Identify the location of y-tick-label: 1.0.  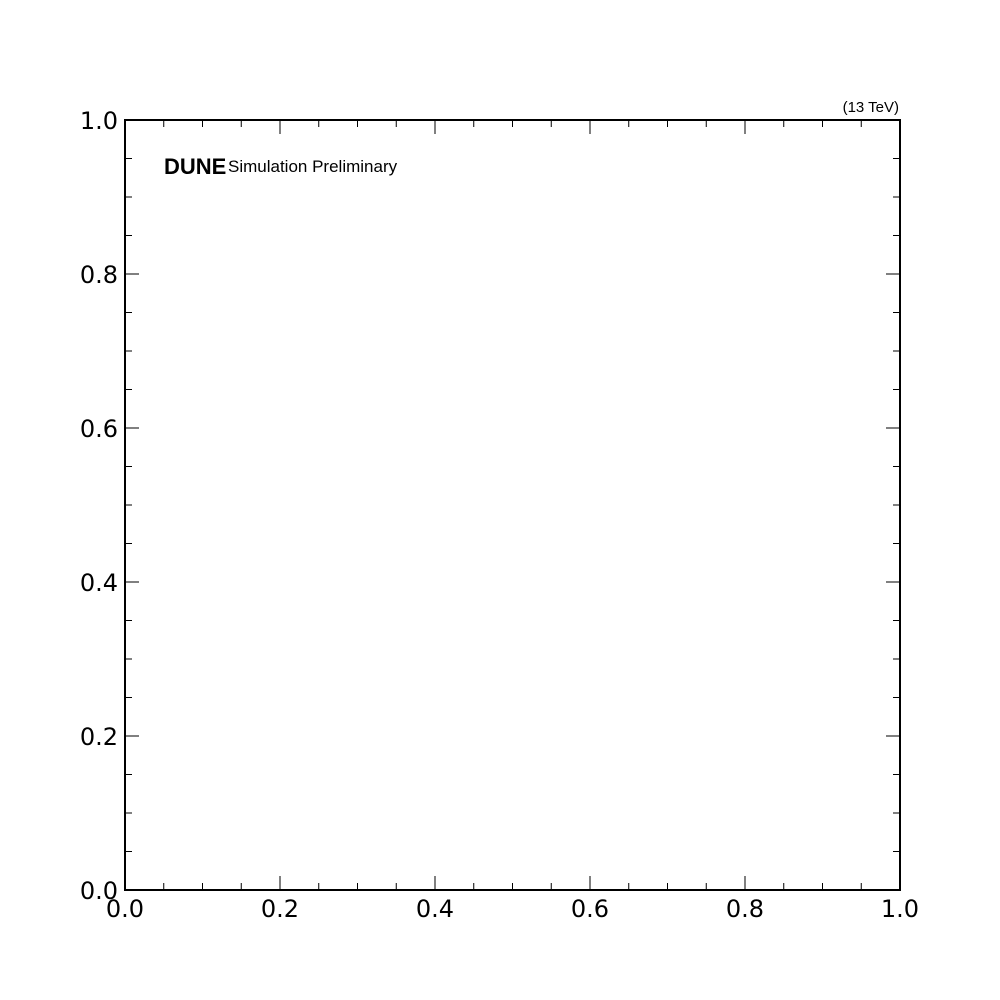
(99, 121).